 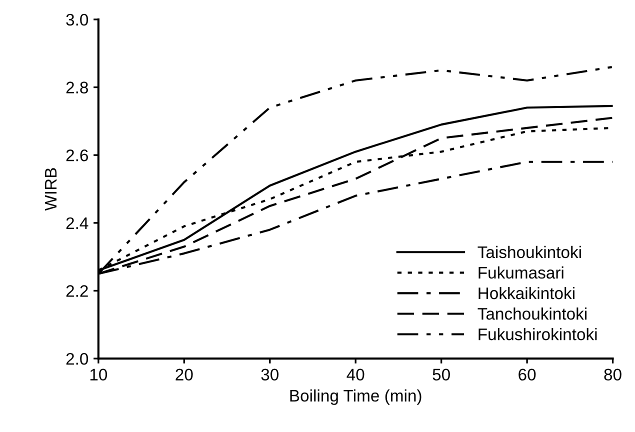 I want to click on x-tick-label: 20, so click(x=184, y=374).